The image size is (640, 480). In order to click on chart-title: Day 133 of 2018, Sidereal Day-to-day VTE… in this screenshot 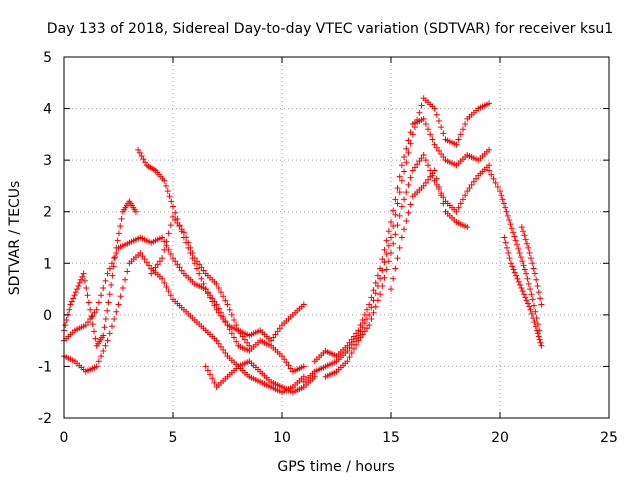, I will do `click(330, 29)`.